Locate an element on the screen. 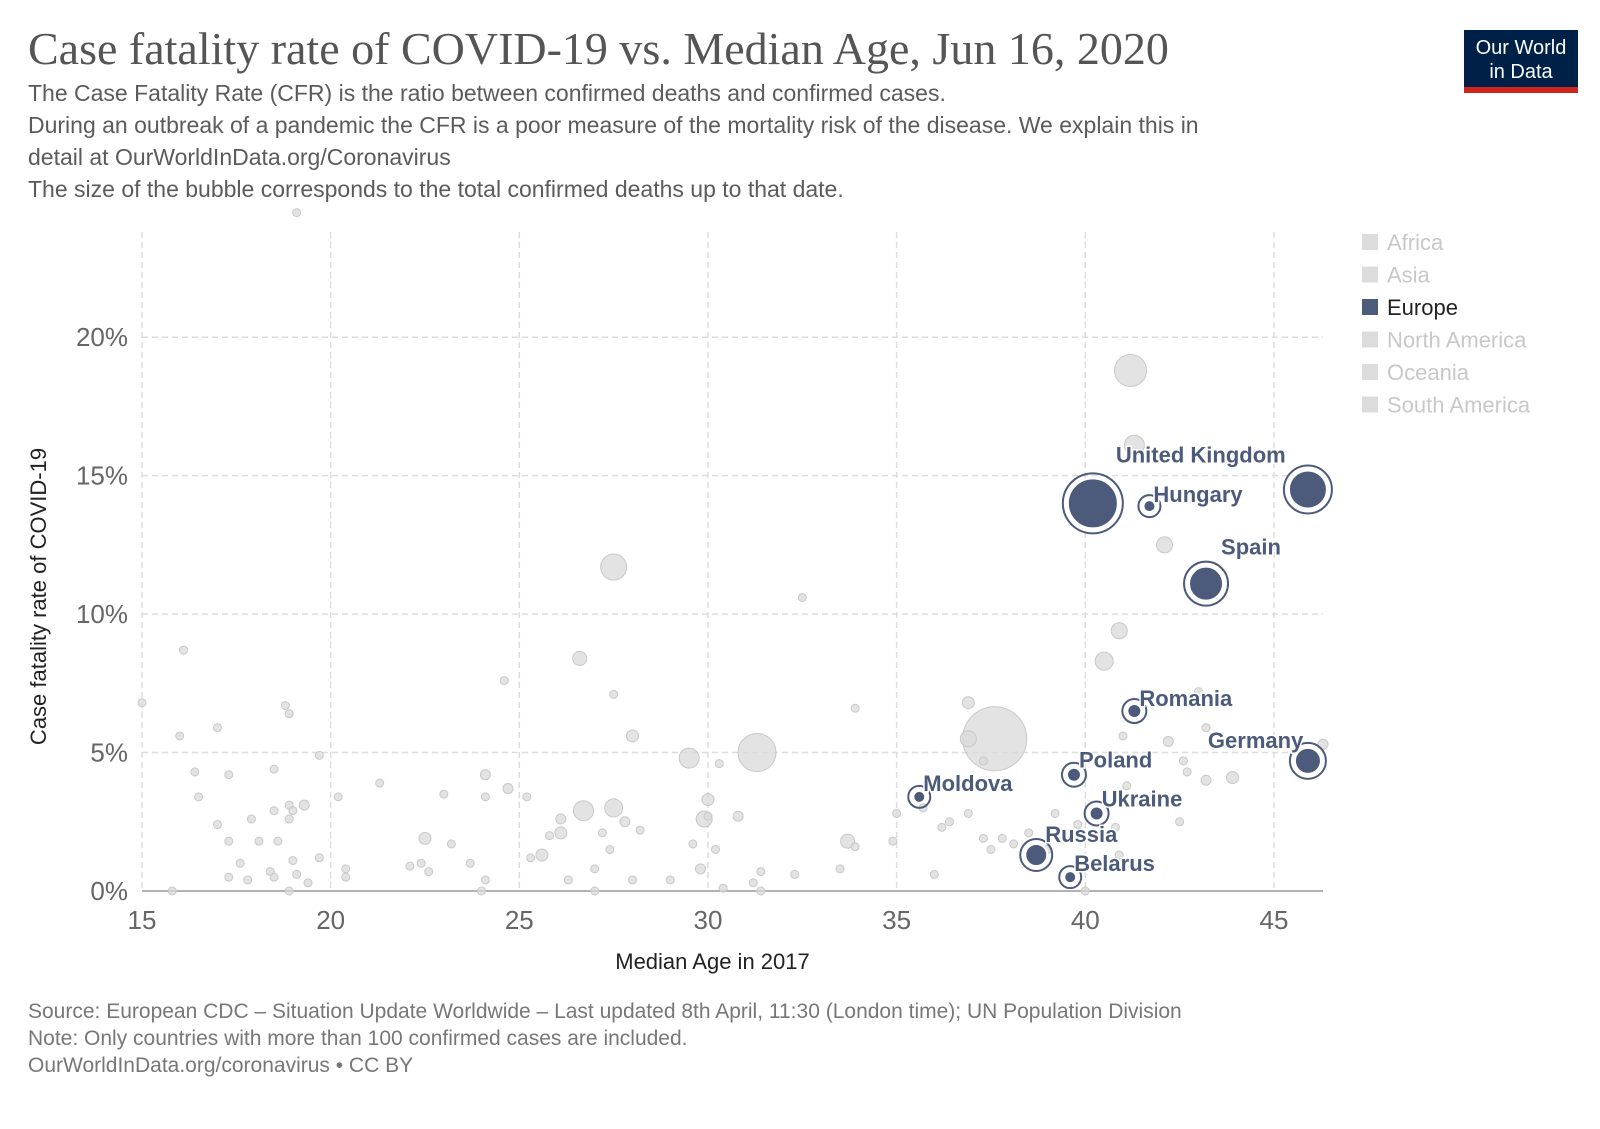 This screenshot has width=1600, height=1129. legend-item: Oceania is located at coordinates (1428, 372).